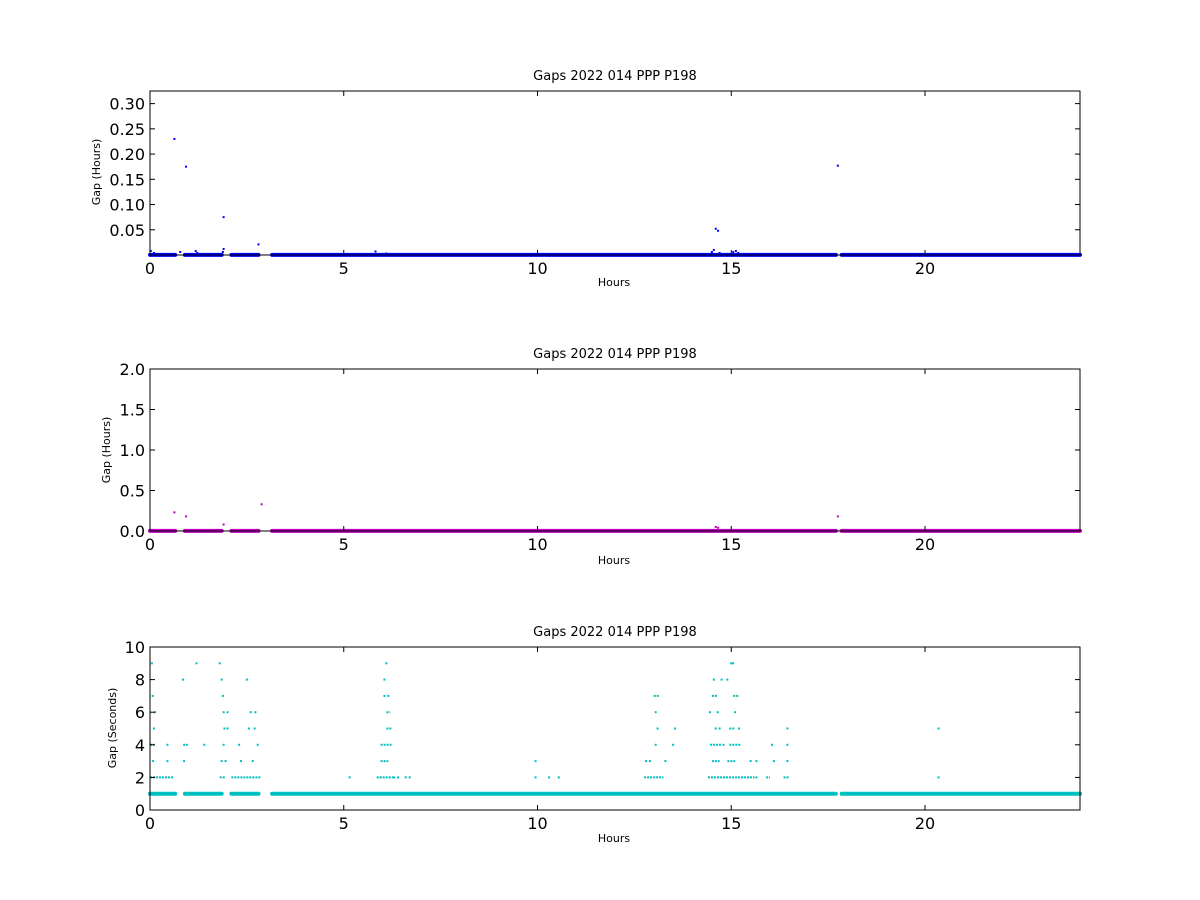 The height and width of the screenshot is (900, 1200). What do you see at coordinates (112, 728) in the screenshot?
I see `y-axis-label: Gap (Seconds)` at bounding box center [112, 728].